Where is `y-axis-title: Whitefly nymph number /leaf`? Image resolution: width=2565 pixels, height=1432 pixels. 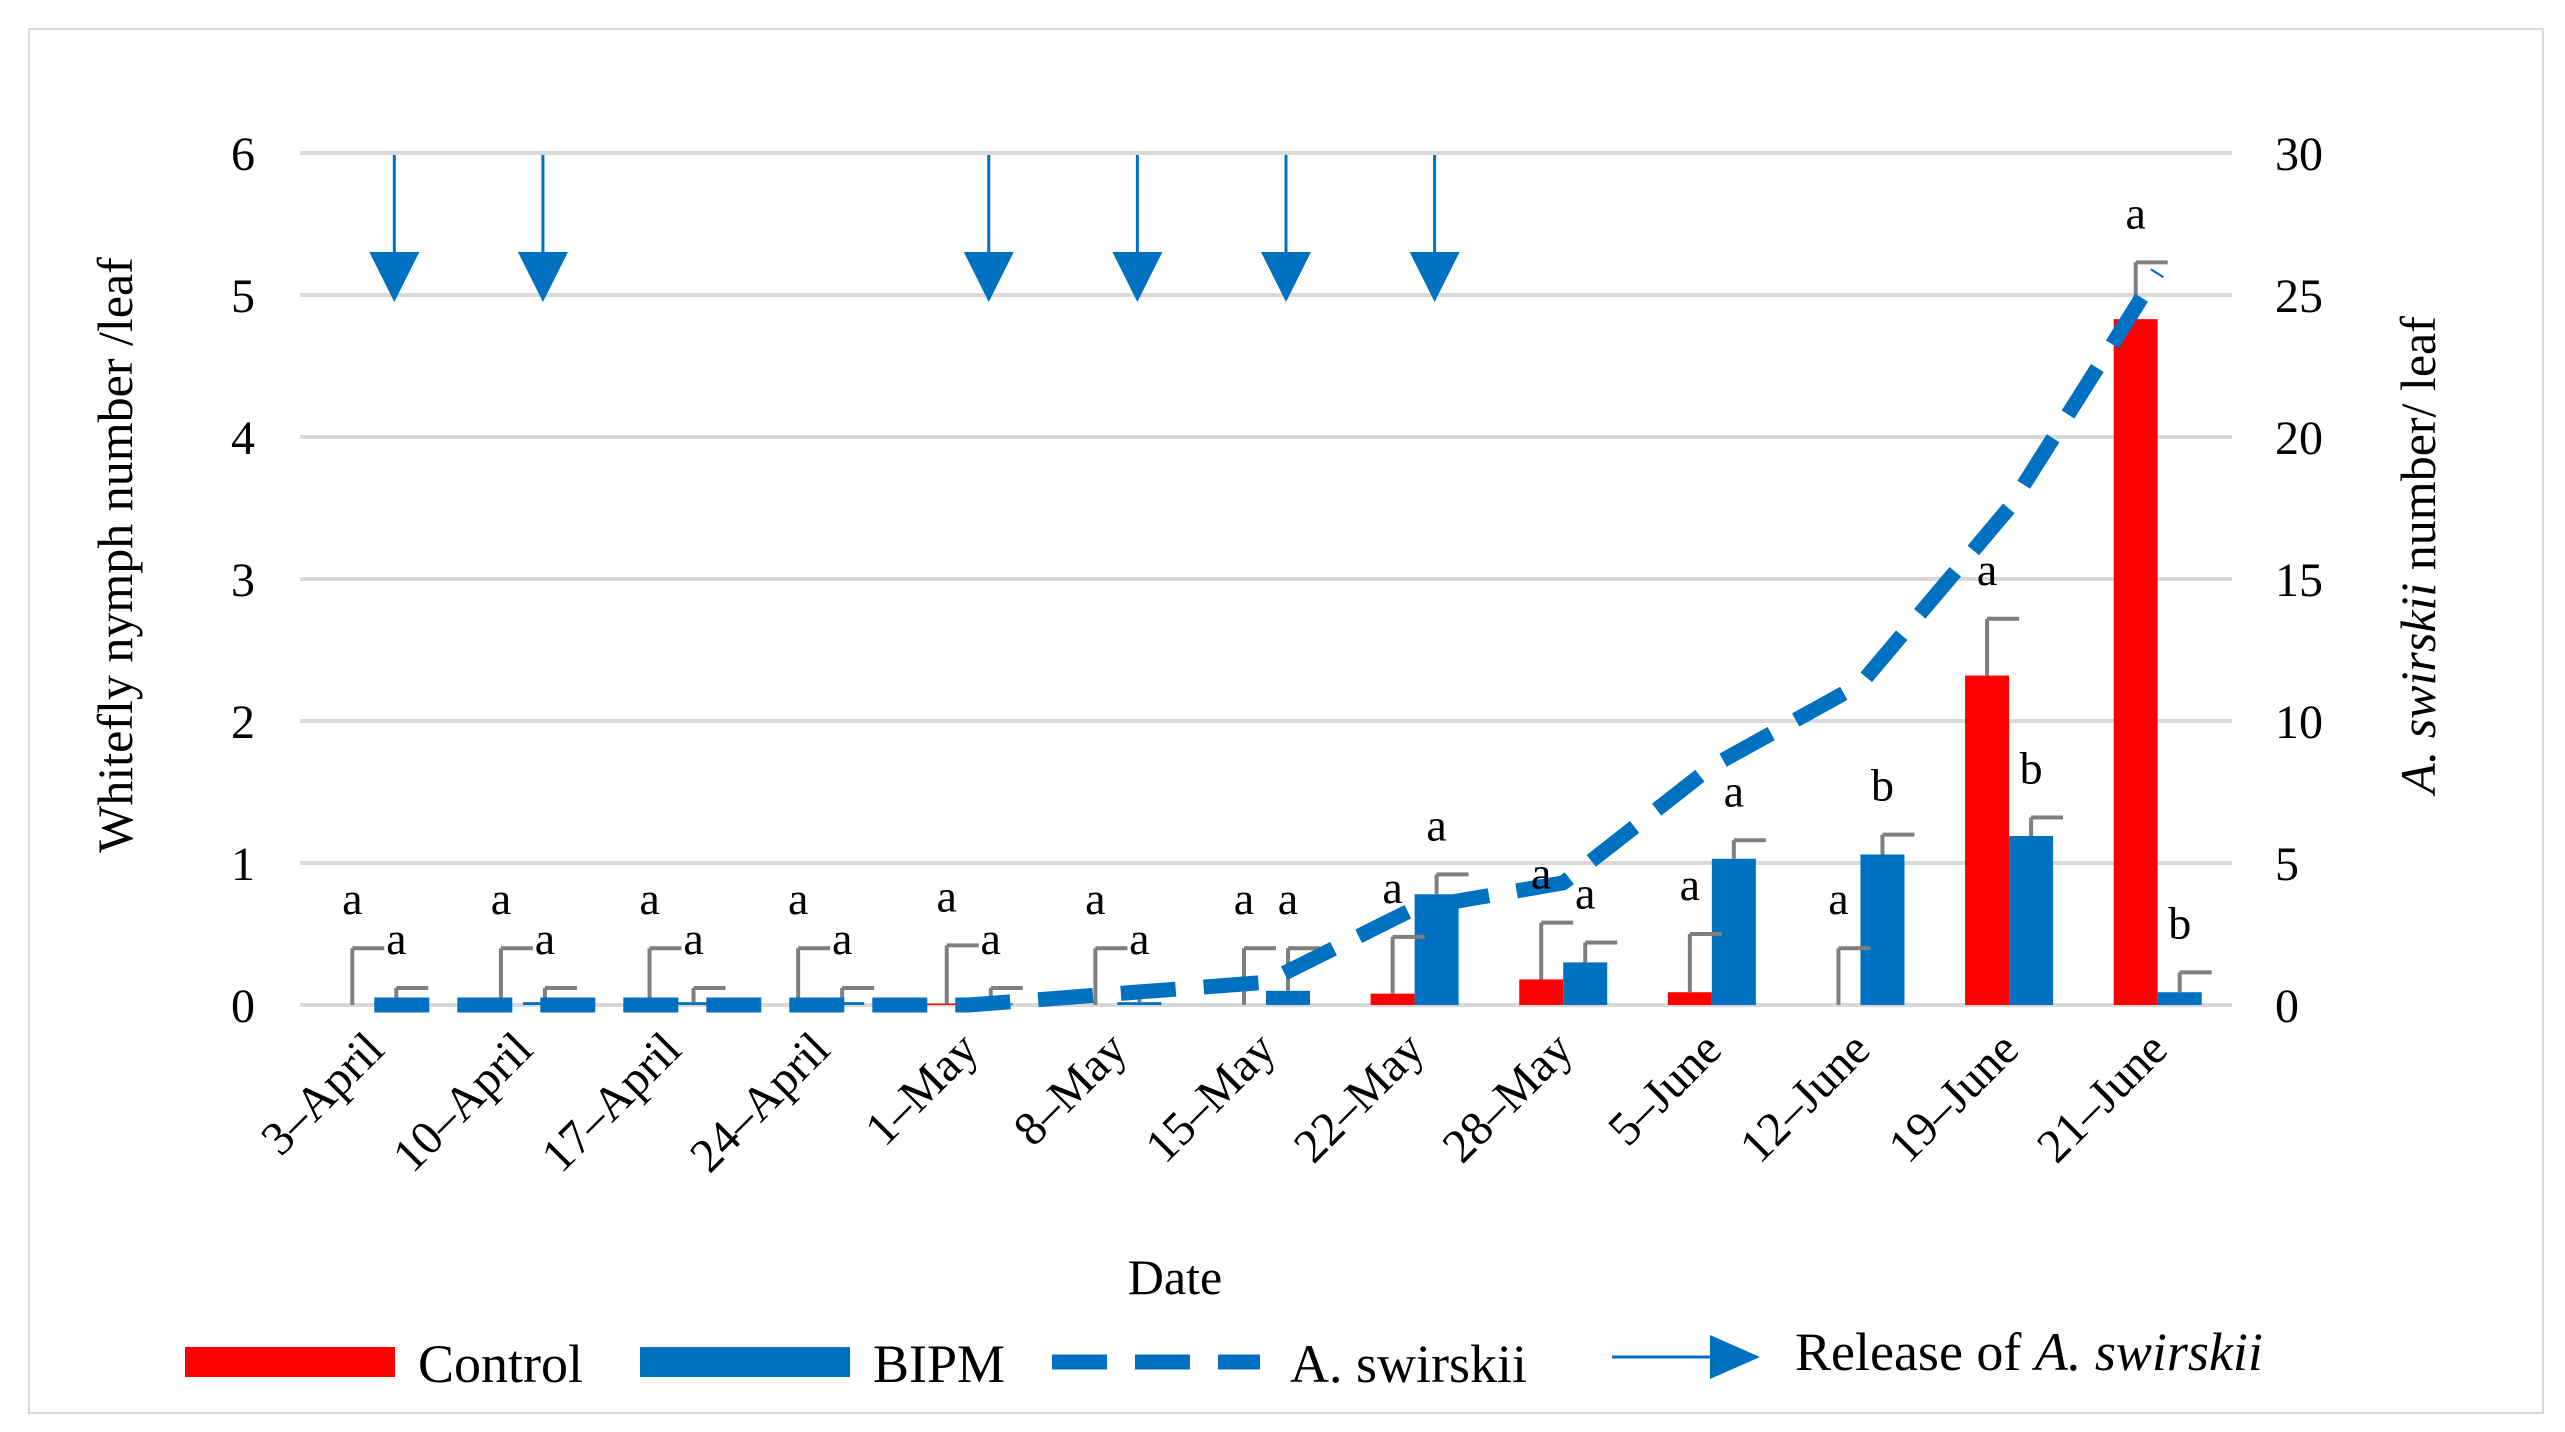
y-axis-title: Whitefly nymph number /leaf is located at coordinates (115, 555).